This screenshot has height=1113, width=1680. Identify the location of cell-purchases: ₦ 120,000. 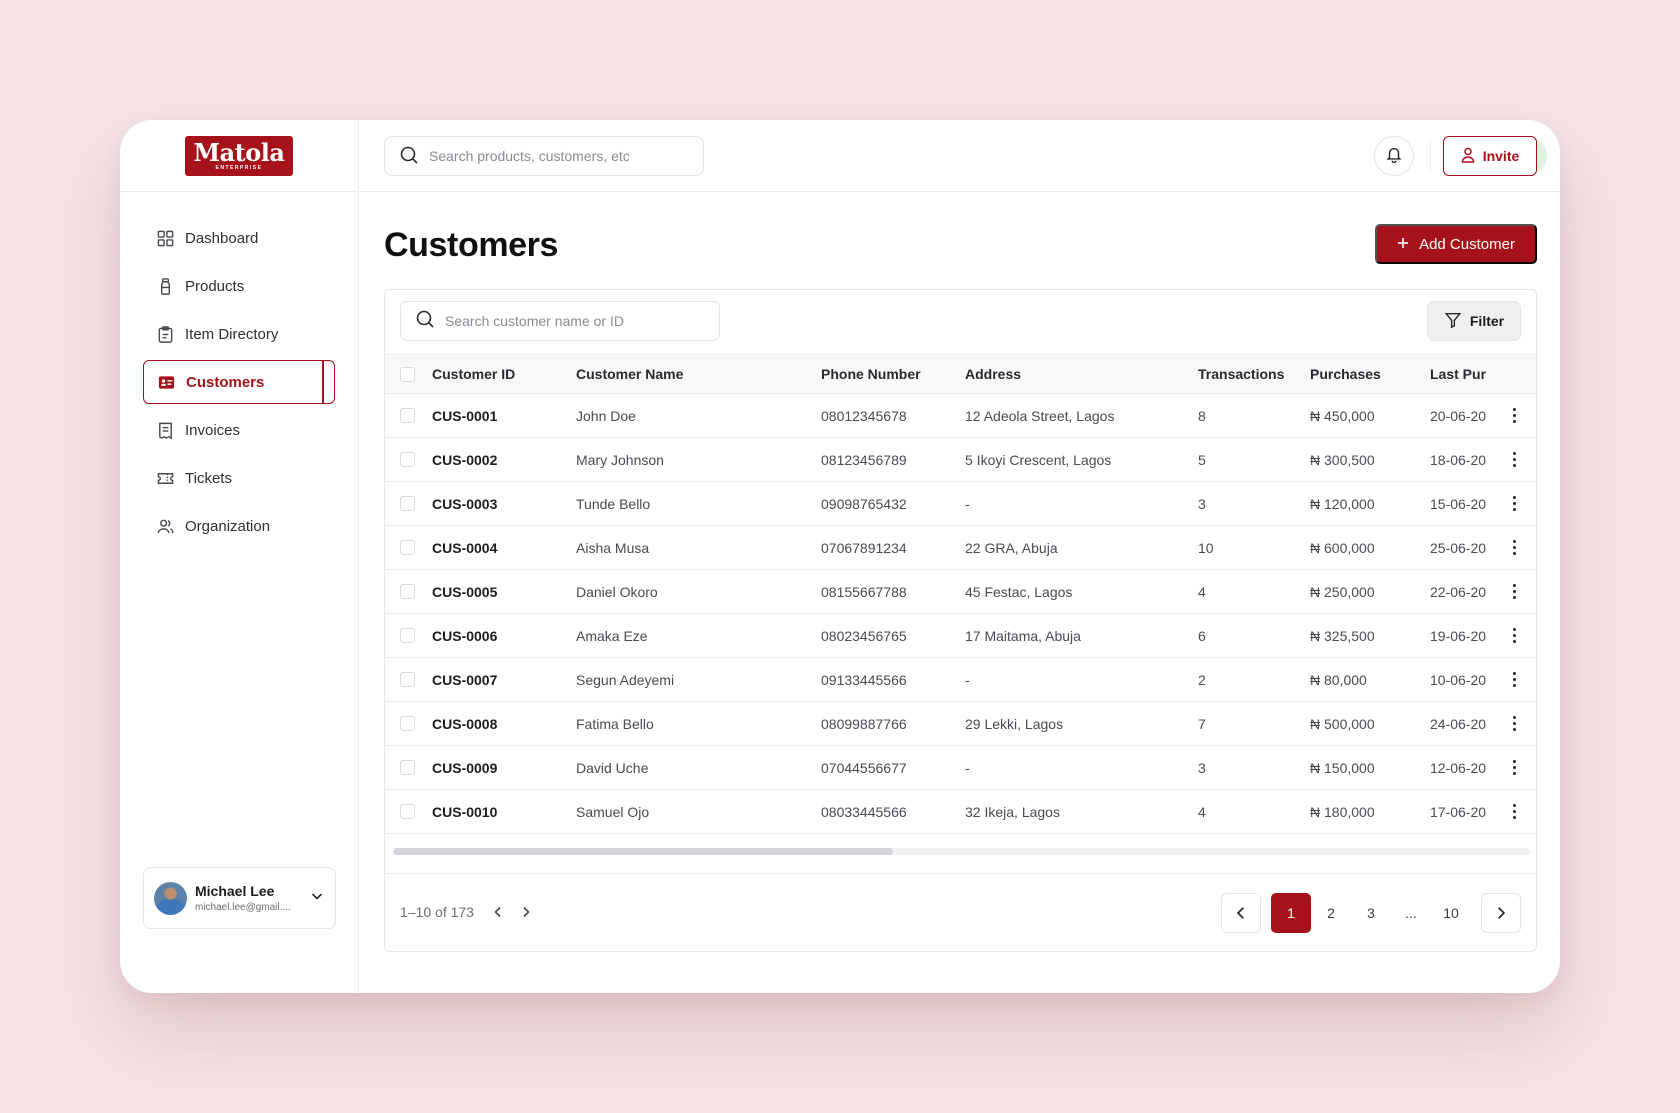
(1342, 503).